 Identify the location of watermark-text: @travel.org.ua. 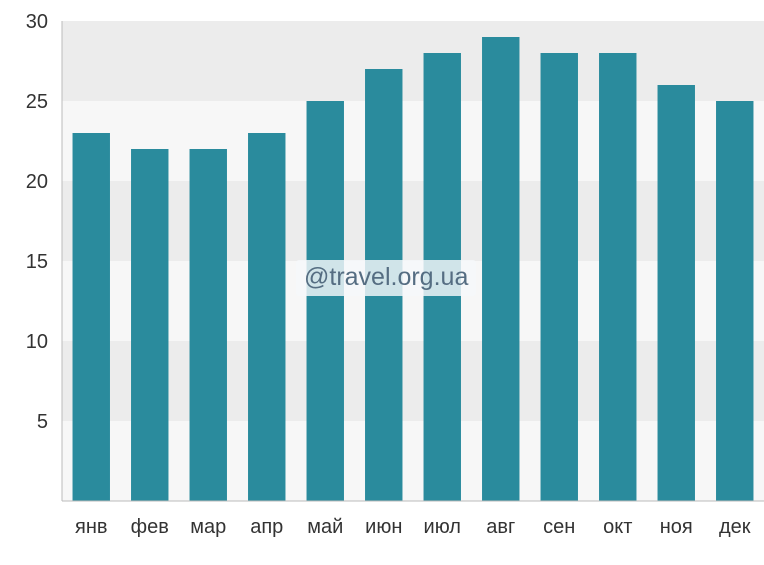
(386, 278).